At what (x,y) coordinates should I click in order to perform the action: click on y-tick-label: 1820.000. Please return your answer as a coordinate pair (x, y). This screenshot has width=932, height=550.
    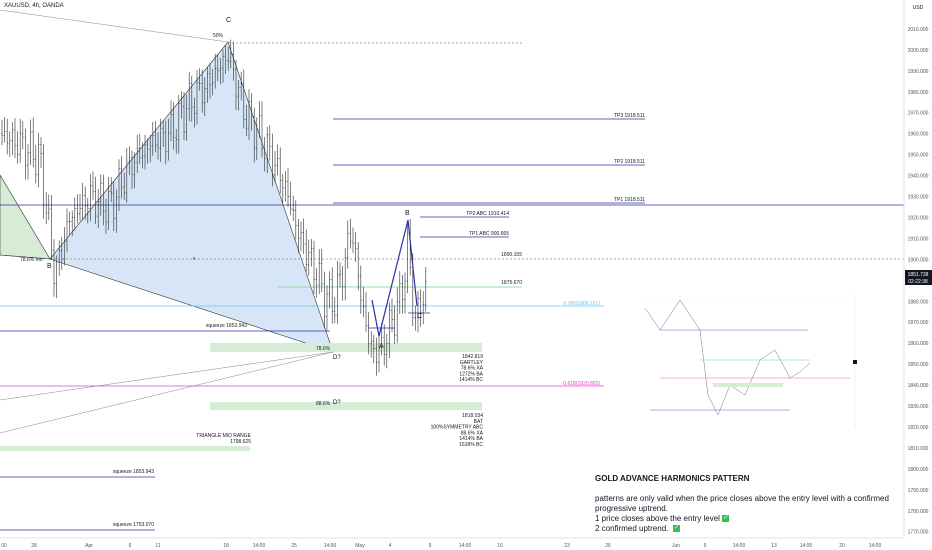
    Looking at the image, I should click on (918, 428).